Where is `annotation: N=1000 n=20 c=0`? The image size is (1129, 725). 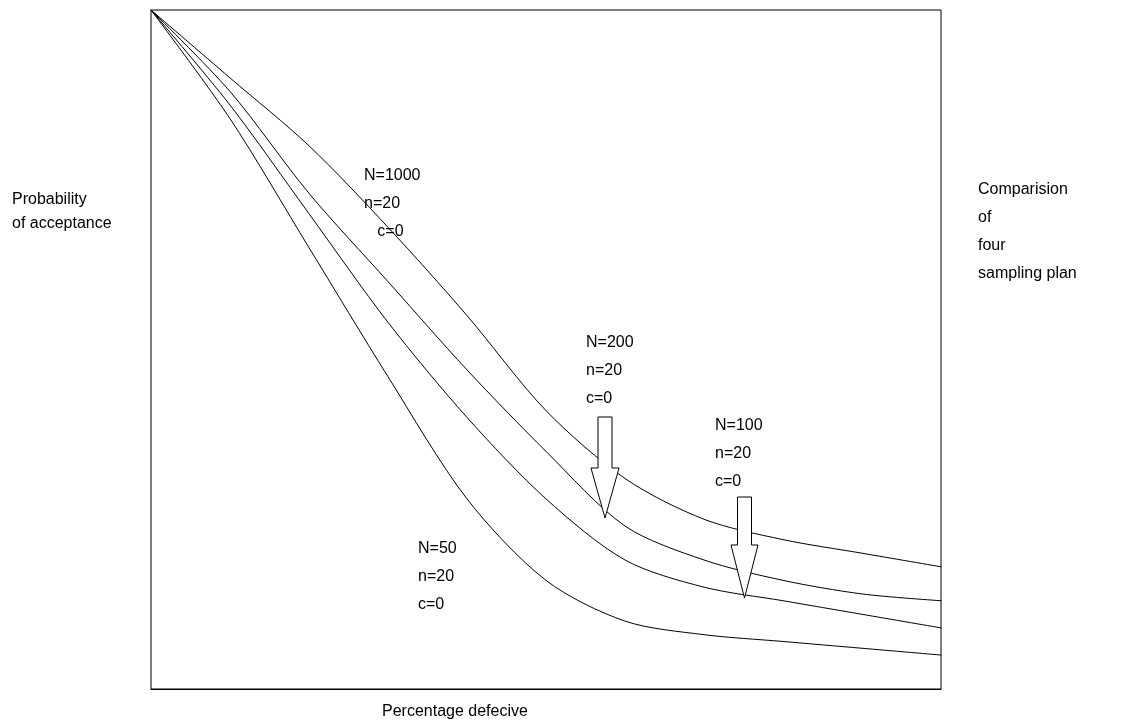
annotation: N=1000 n=20 c=0 is located at coordinates (392, 202).